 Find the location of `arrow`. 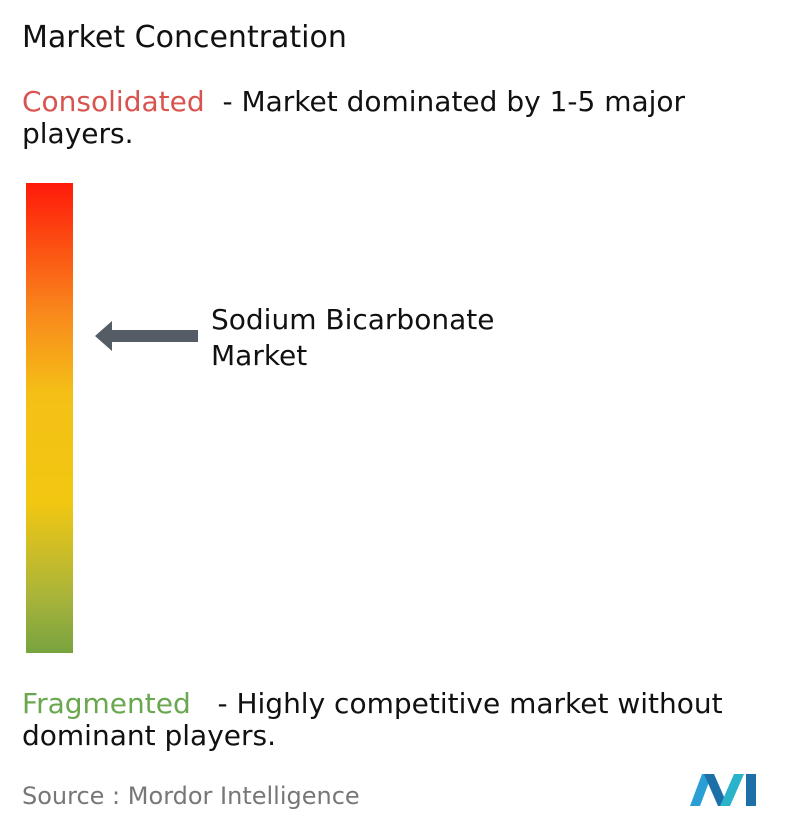

arrow is located at coordinates (146, 336).